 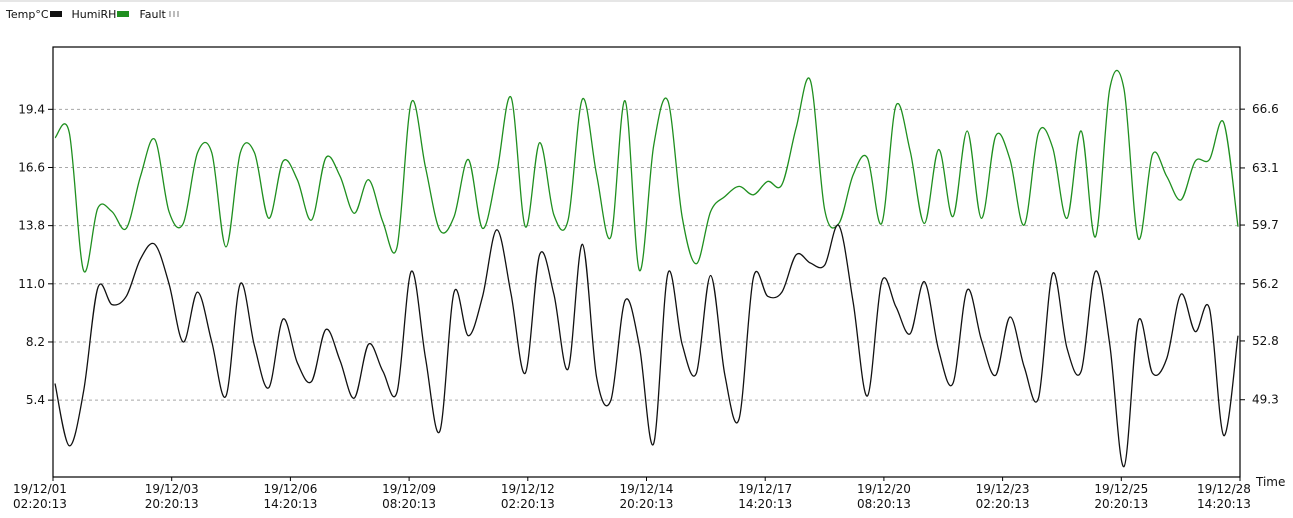 I want to click on left-axis: 5.4 8.2 11.0 13.8 16.6 19.4, so click(x=35, y=254).